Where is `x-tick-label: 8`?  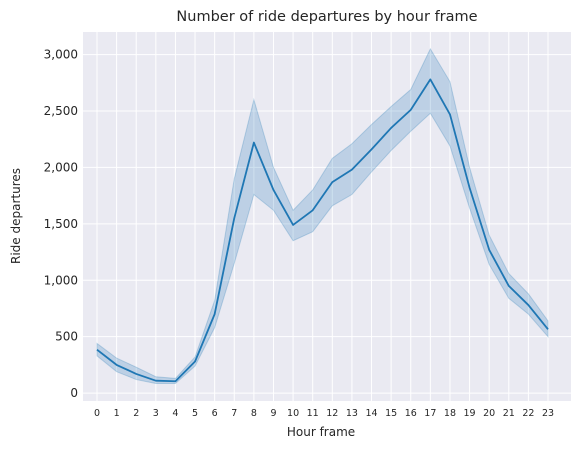 x-tick-label: 8 is located at coordinates (254, 413).